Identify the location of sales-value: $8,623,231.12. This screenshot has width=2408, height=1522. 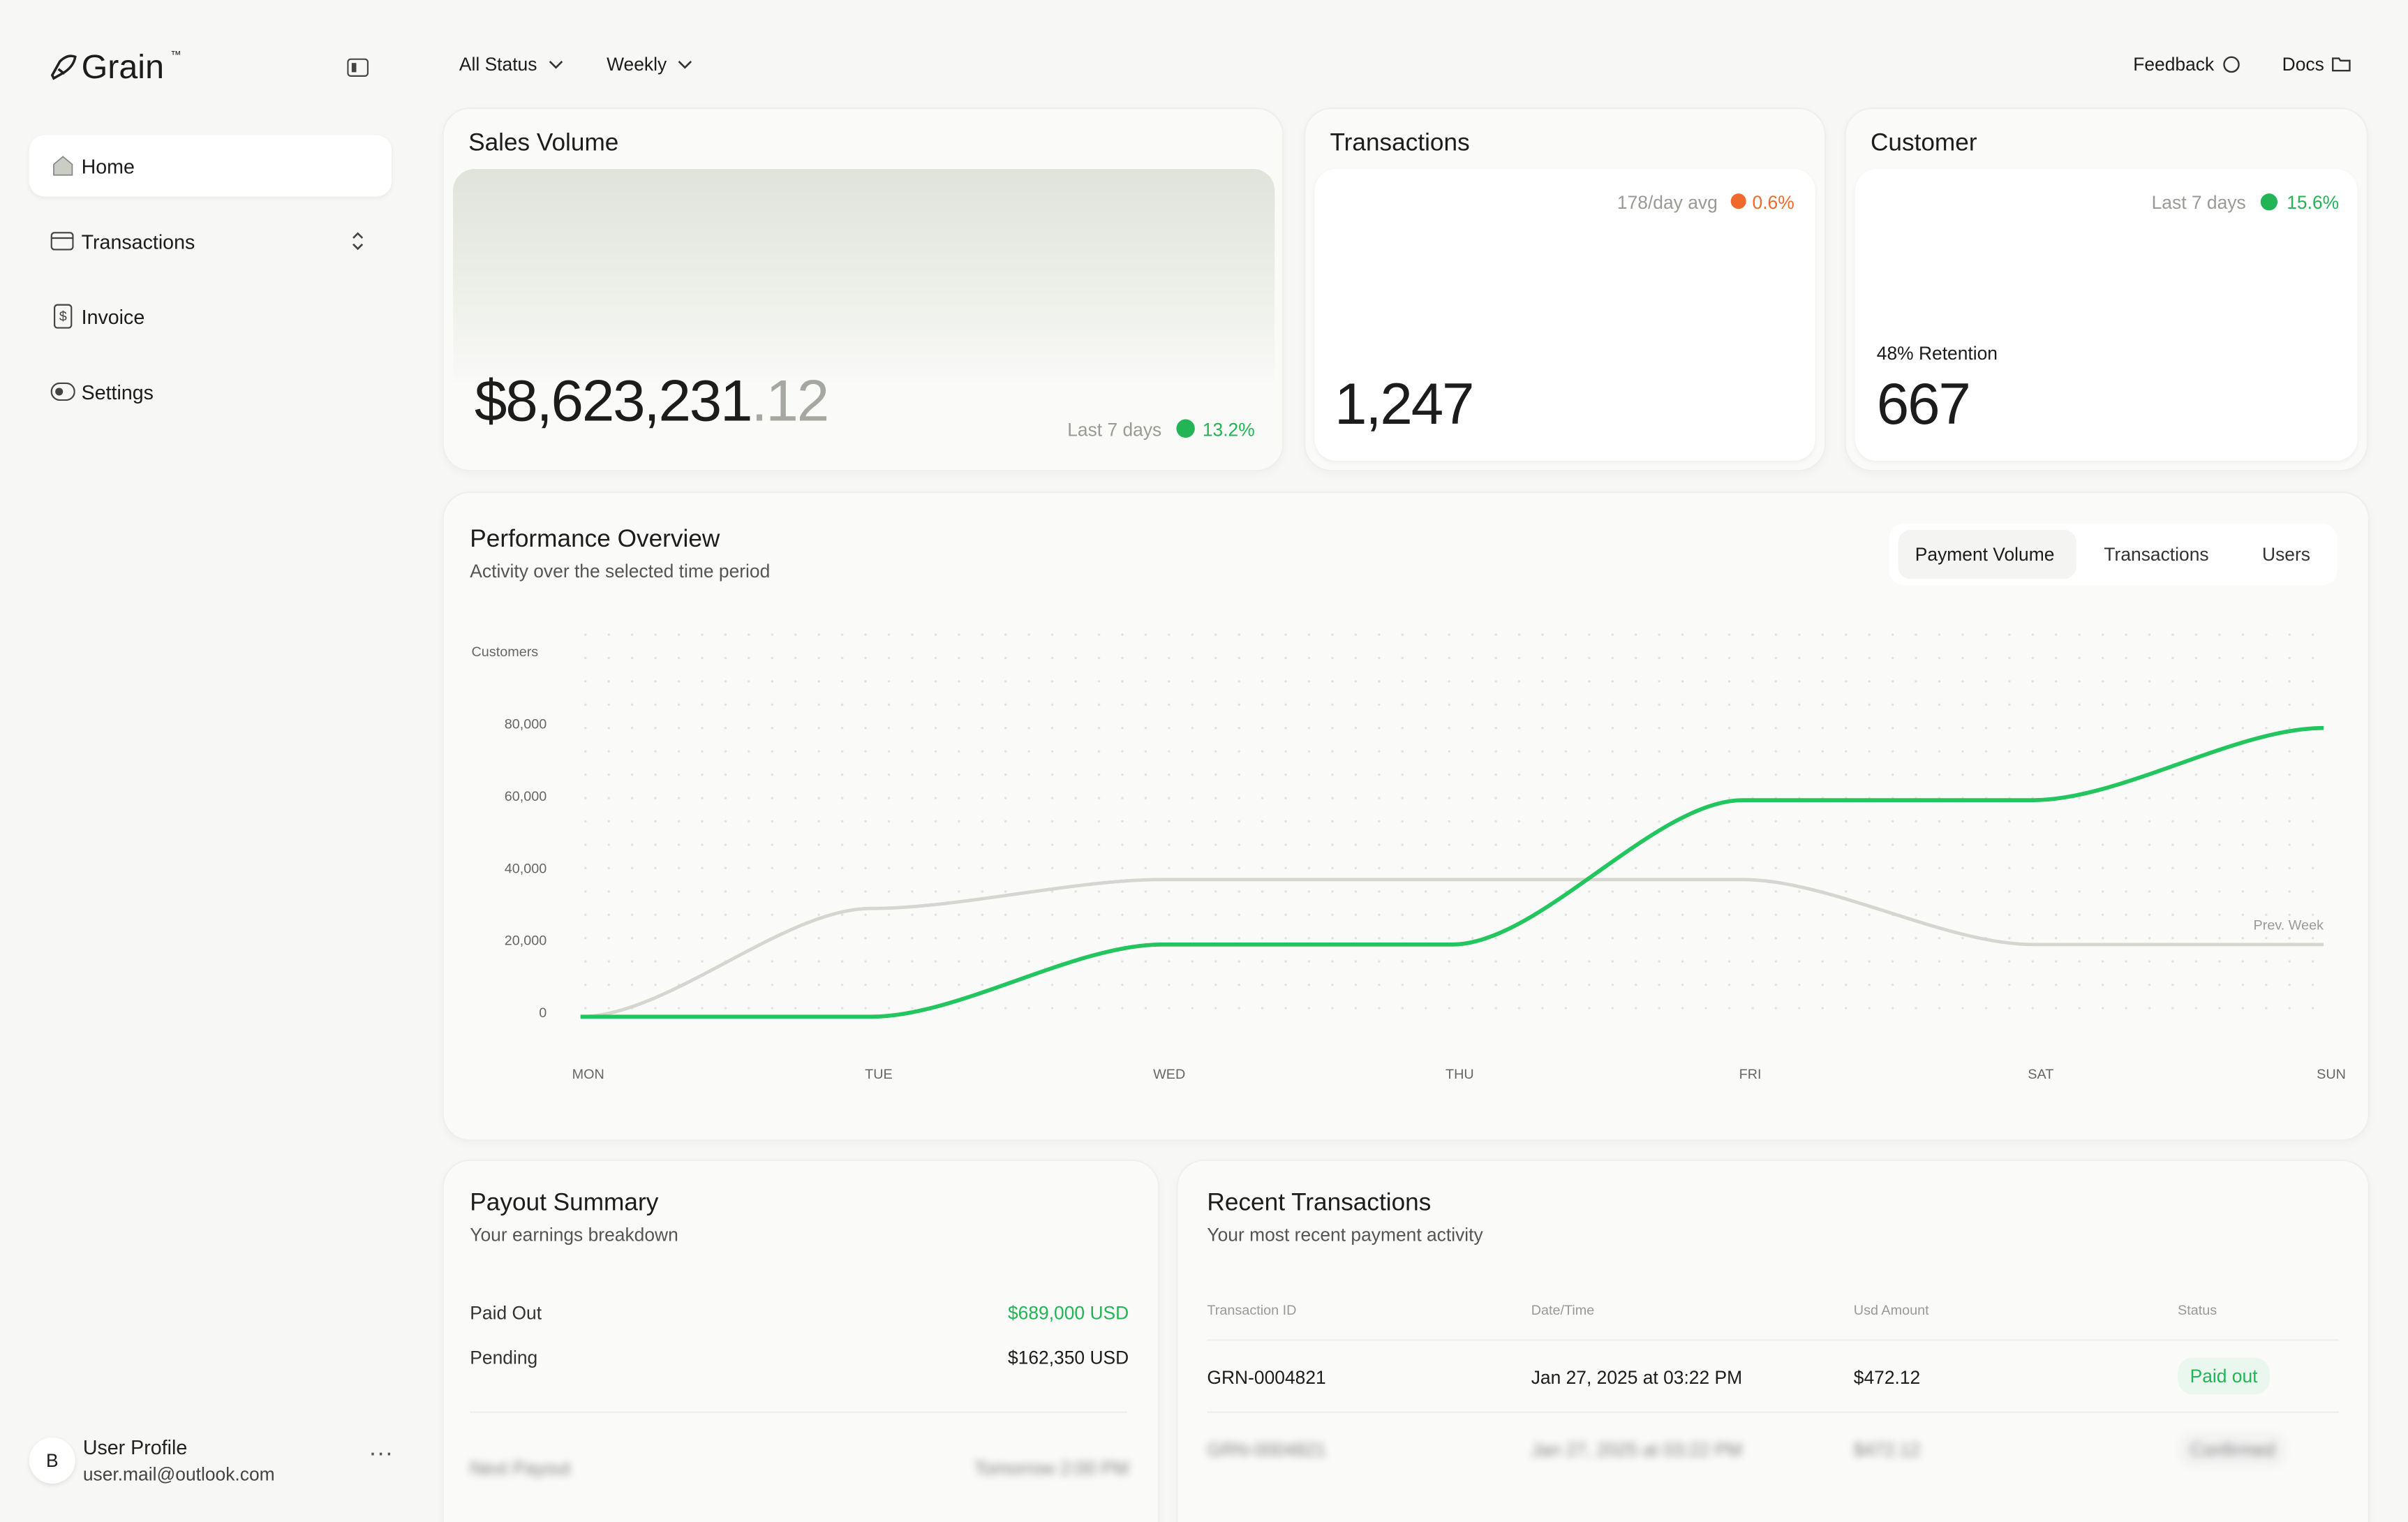
(651, 403).